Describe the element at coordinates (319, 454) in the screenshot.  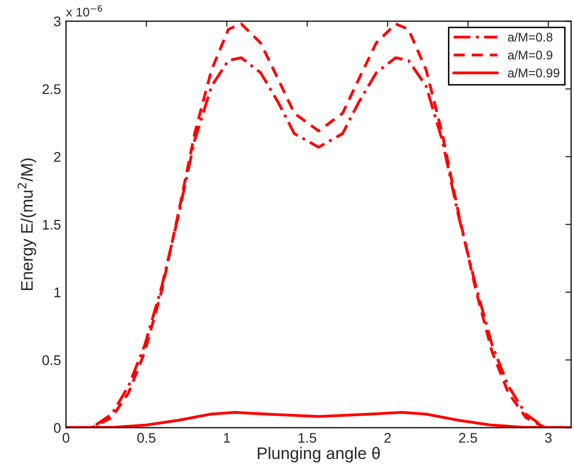
I see `x-axis-title: Plunging angle θ` at that location.